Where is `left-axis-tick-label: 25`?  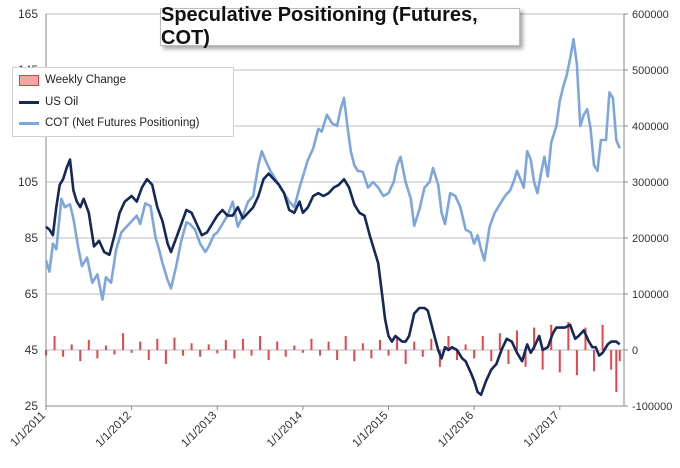 left-axis-tick-label: 25 is located at coordinates (32, 406).